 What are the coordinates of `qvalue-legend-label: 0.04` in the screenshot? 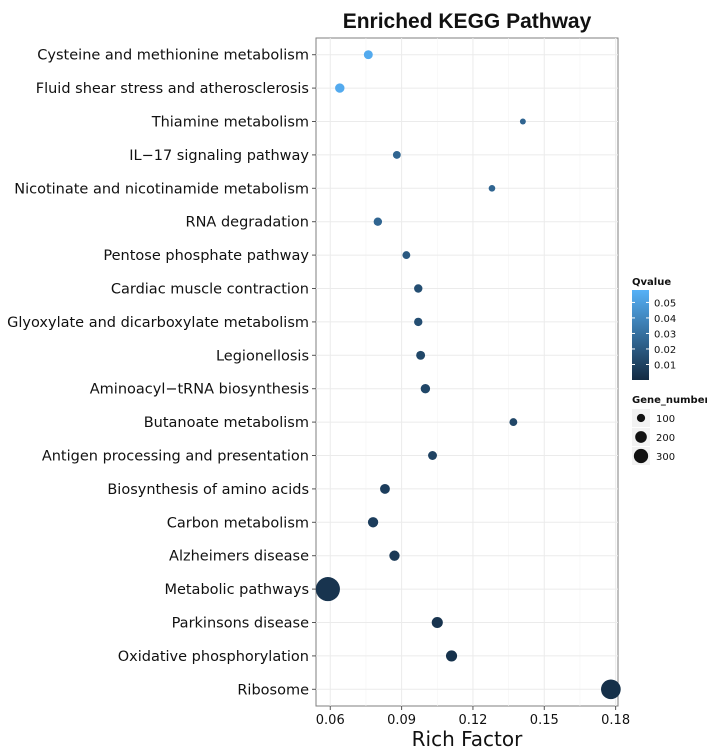 It's located at (665, 319).